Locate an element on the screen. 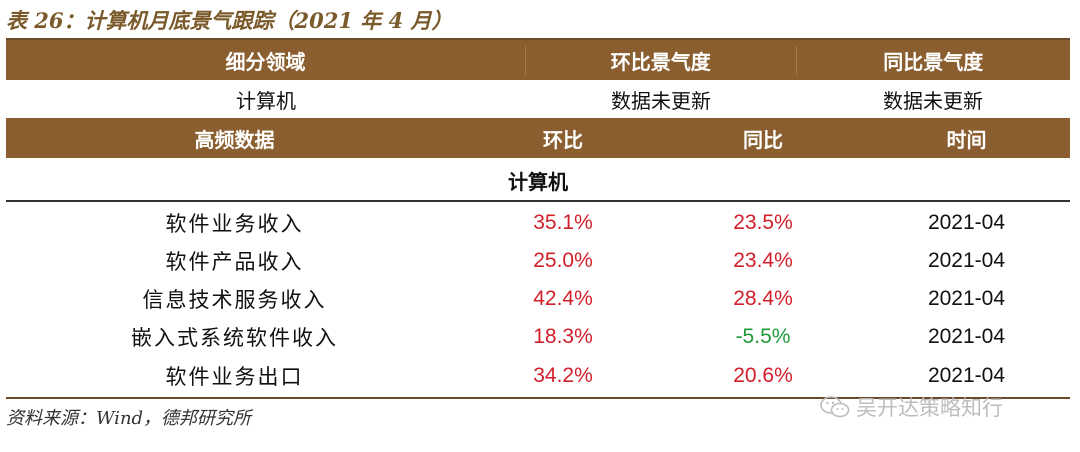 The width and height of the screenshot is (1080, 452). top-rule is located at coordinates (538, 39).